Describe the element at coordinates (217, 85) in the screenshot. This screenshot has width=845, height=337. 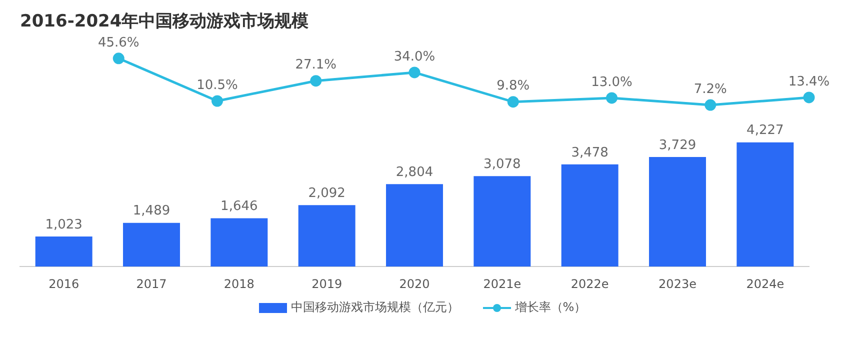
I see `data-label: 10.5%` at that location.